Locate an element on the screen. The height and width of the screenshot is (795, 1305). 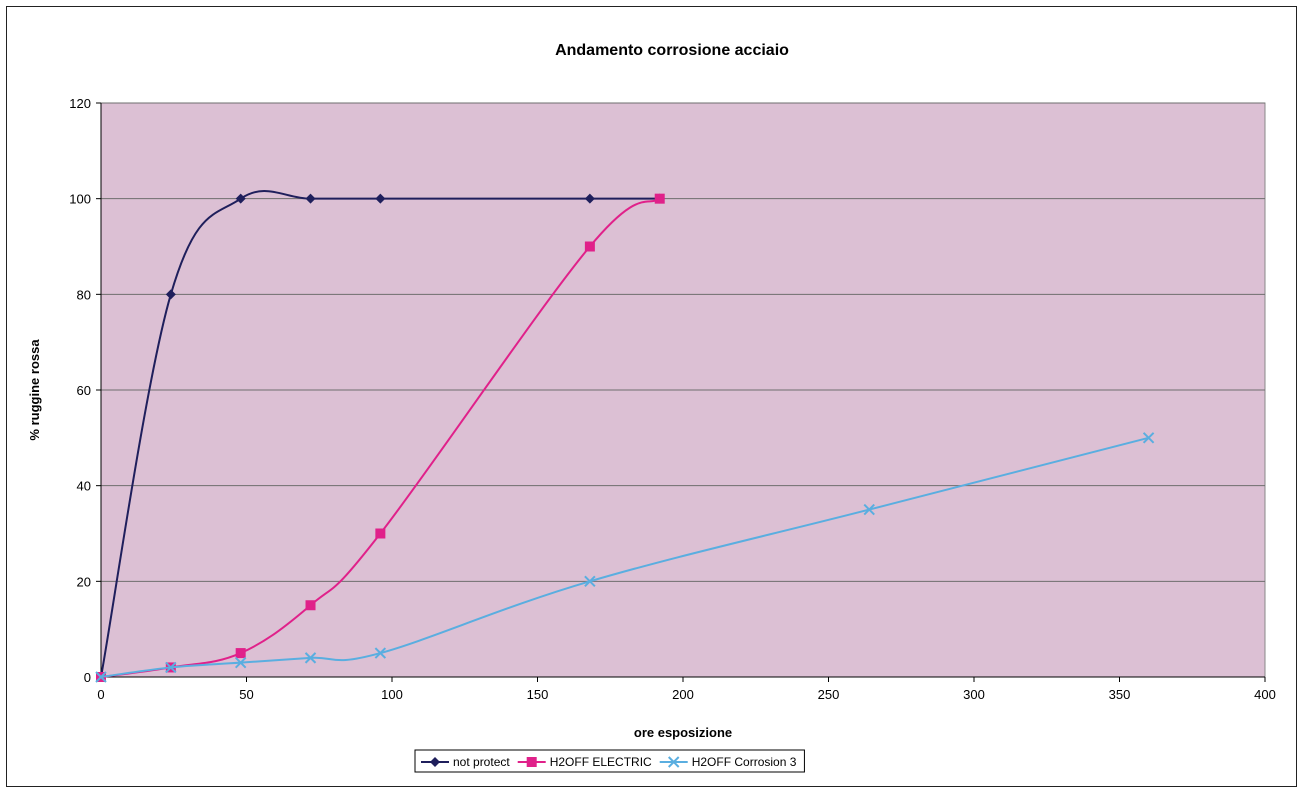
x-tick-label: 350 is located at coordinates (1120, 694).